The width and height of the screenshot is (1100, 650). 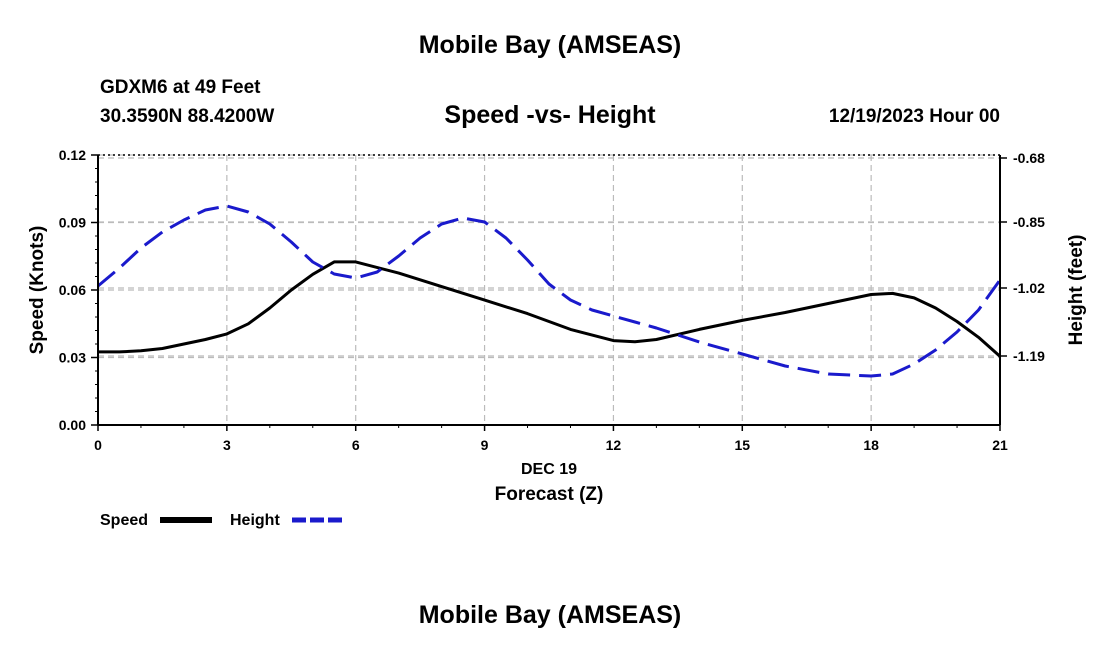 I want to click on chart-bottom-title: Mobile Bay (AMSEAS), so click(x=550, y=615).